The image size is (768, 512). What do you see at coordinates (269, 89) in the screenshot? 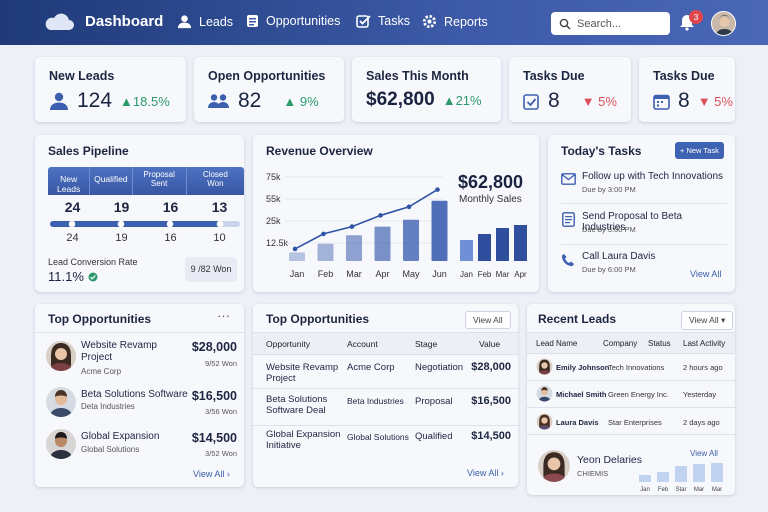
I see `kpi-open-opportunities: Open Opportunities 82 ▲ 9%` at bounding box center [269, 89].